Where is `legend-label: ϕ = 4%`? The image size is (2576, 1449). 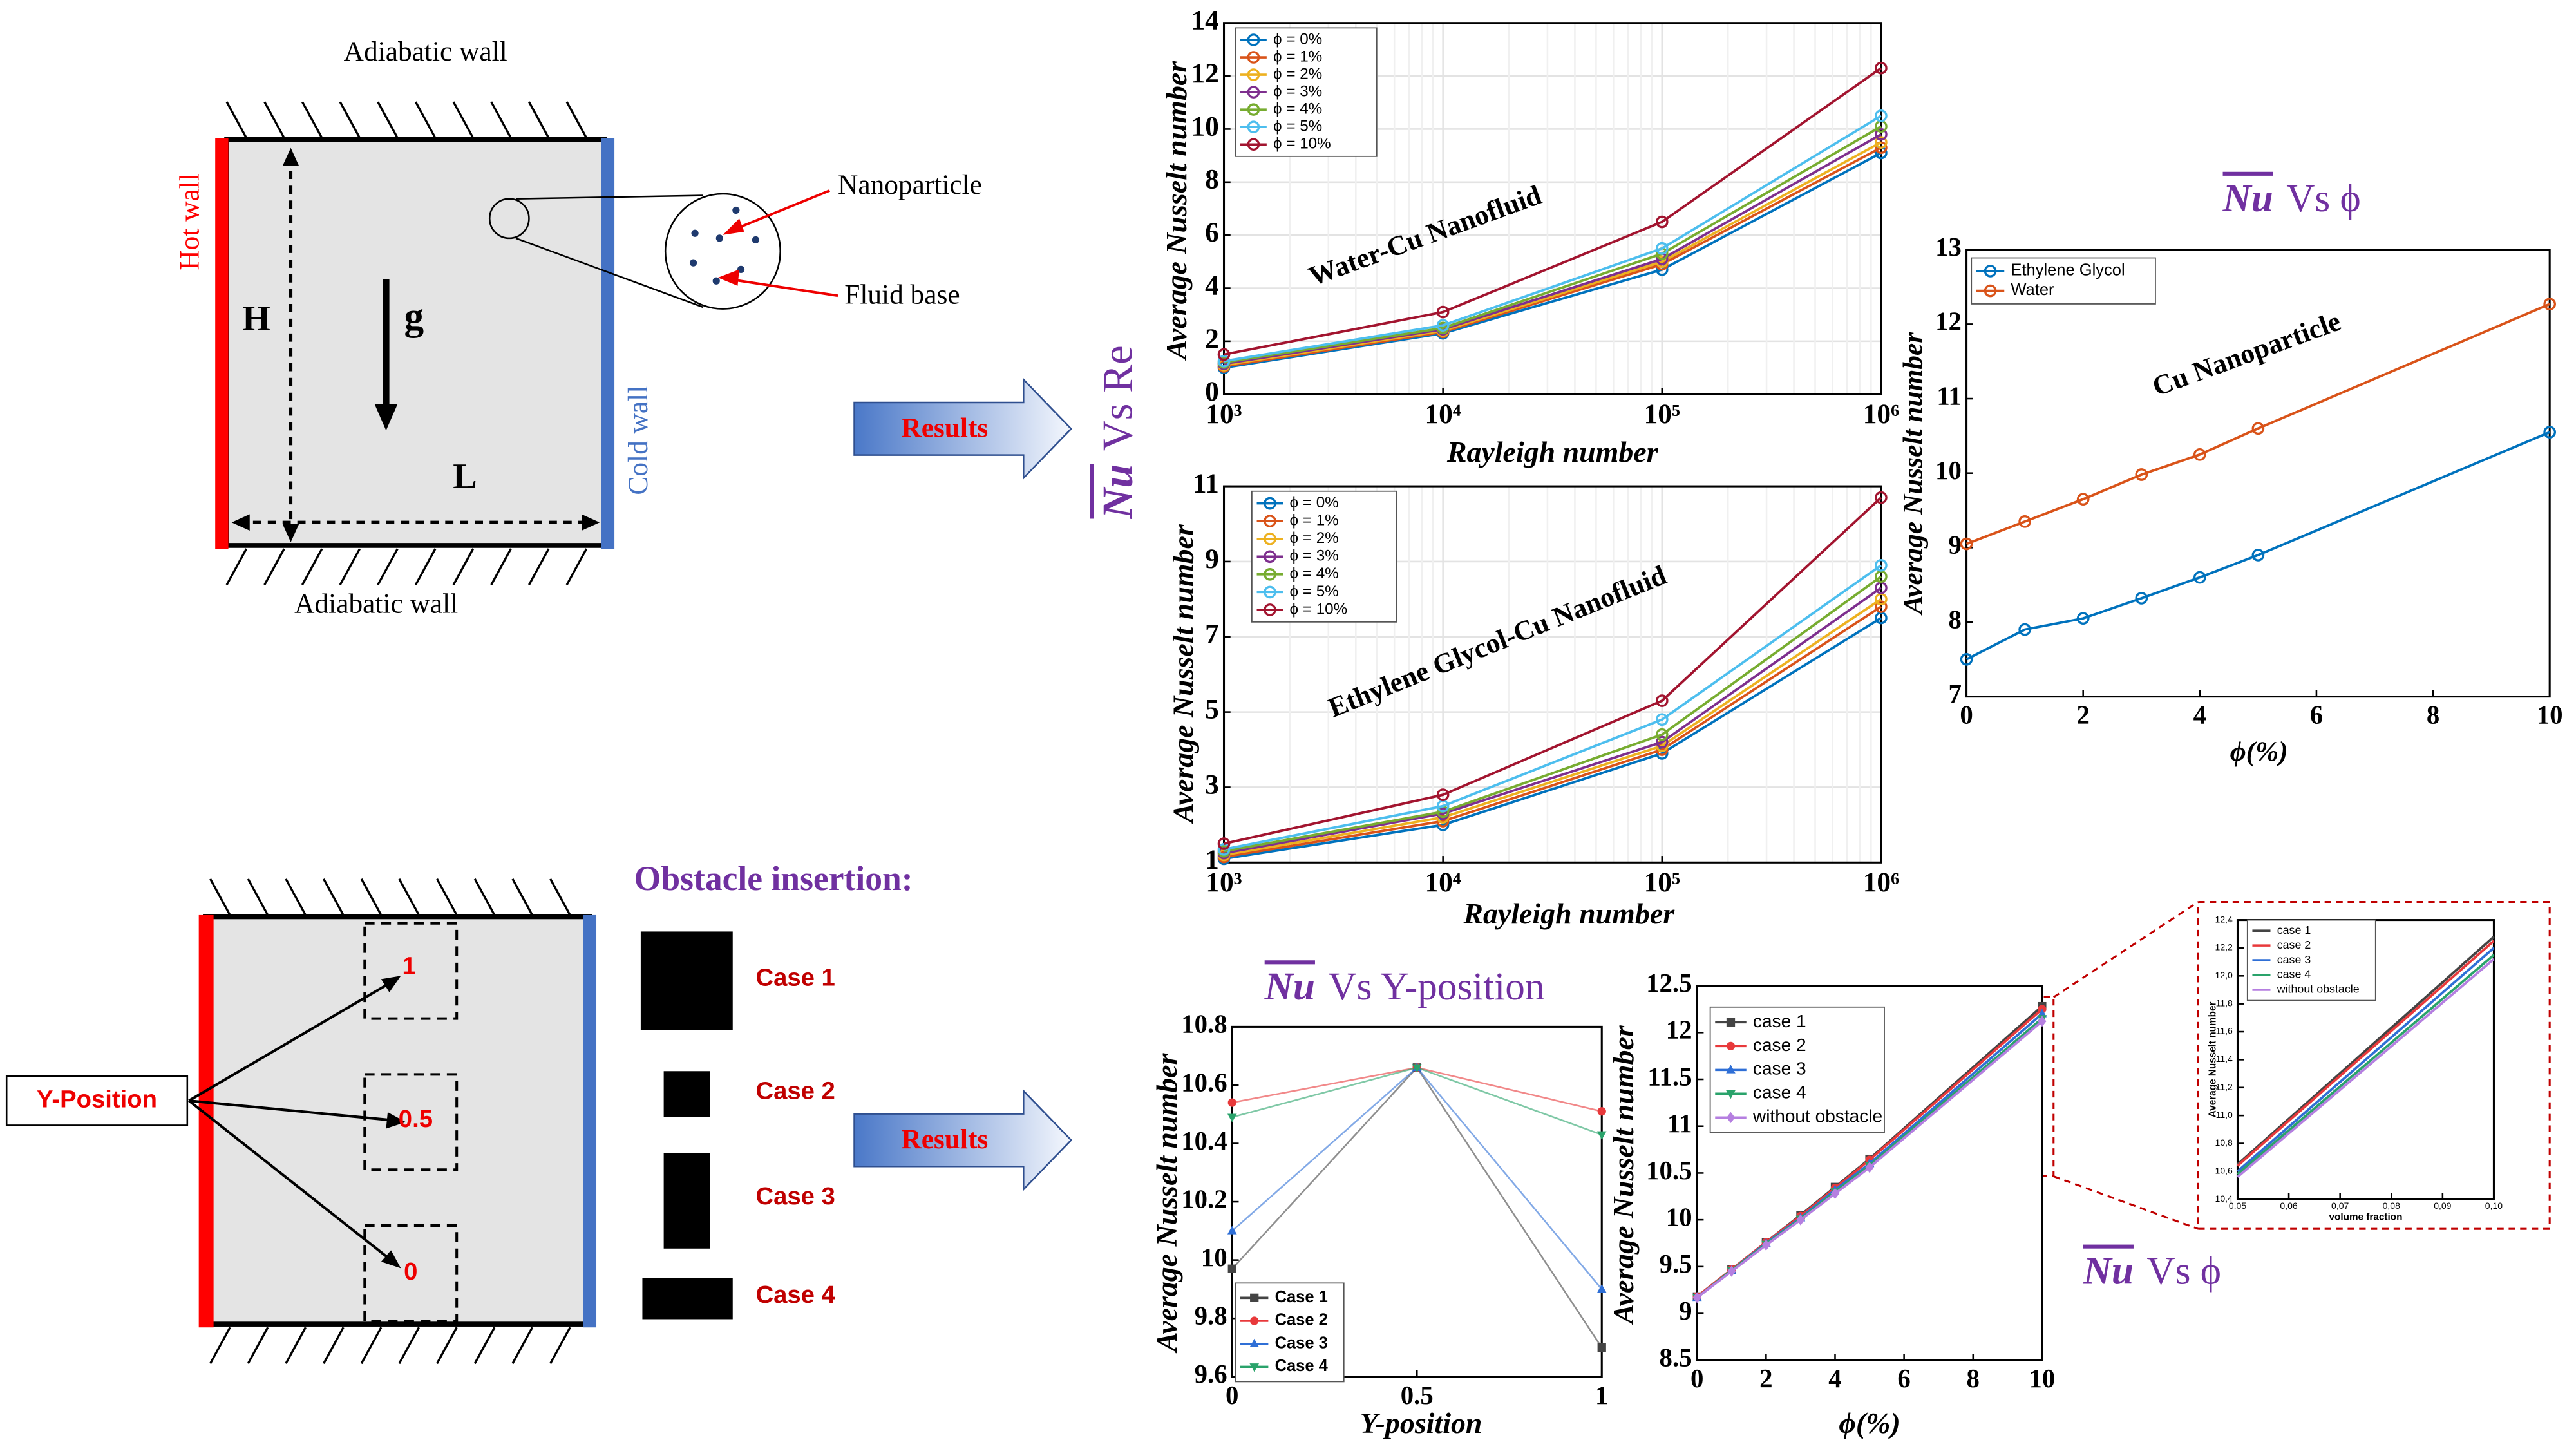
legend-label: ϕ = 4% is located at coordinates (1297, 109).